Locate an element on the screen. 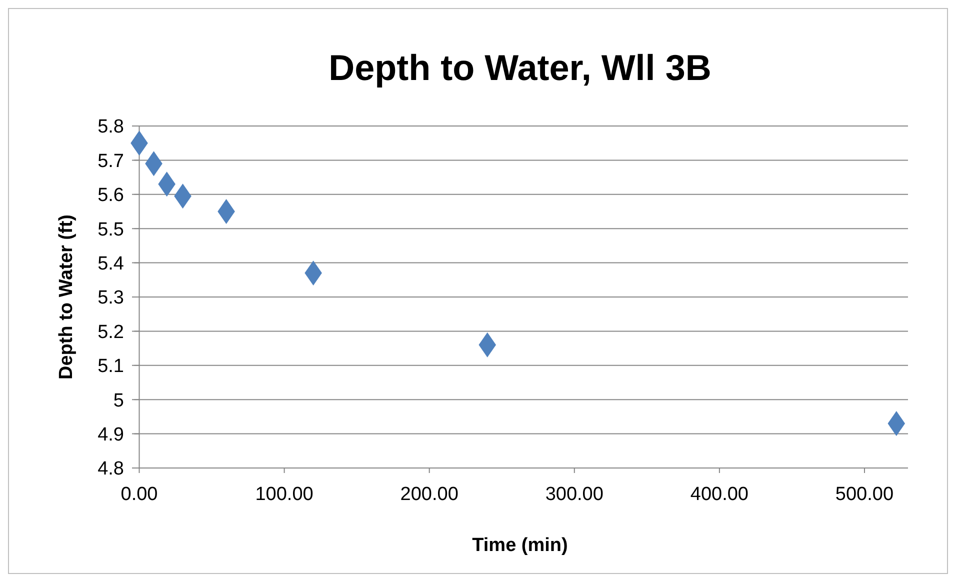 The image size is (956, 582). y-tick-label: 5.2 is located at coordinates (111, 332).